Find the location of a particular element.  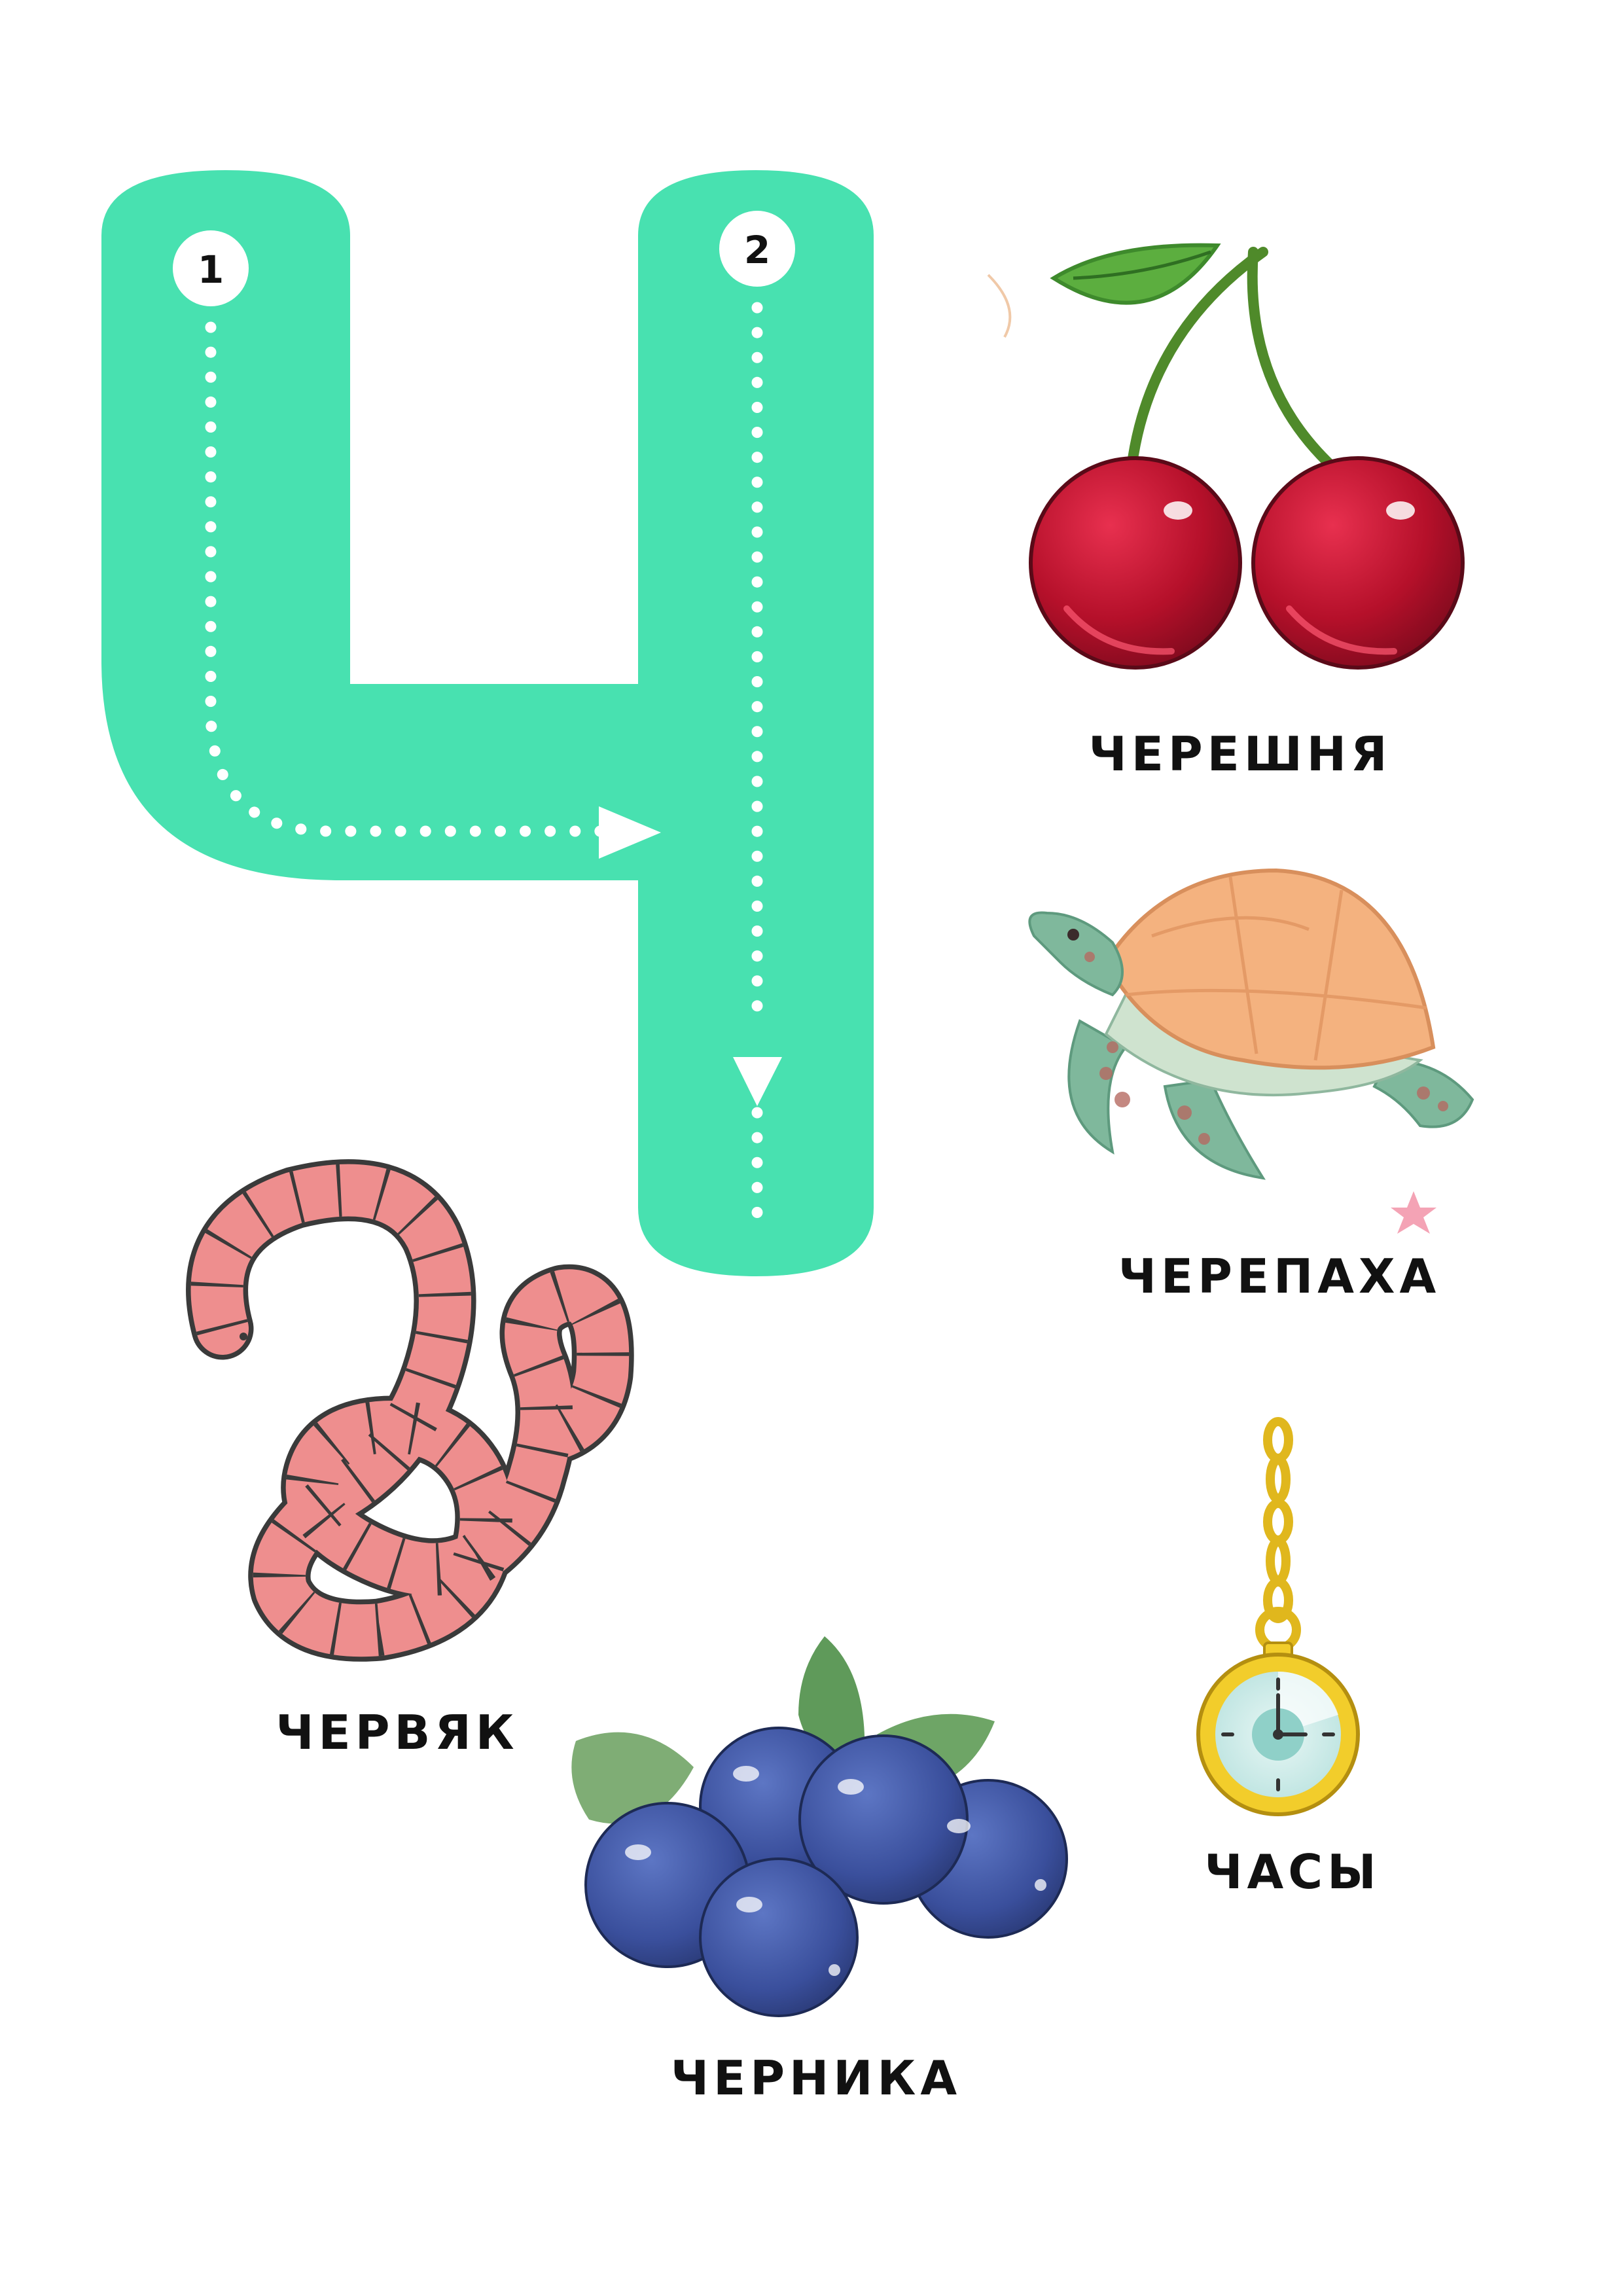

arrow-right-icon is located at coordinates (630, 832).